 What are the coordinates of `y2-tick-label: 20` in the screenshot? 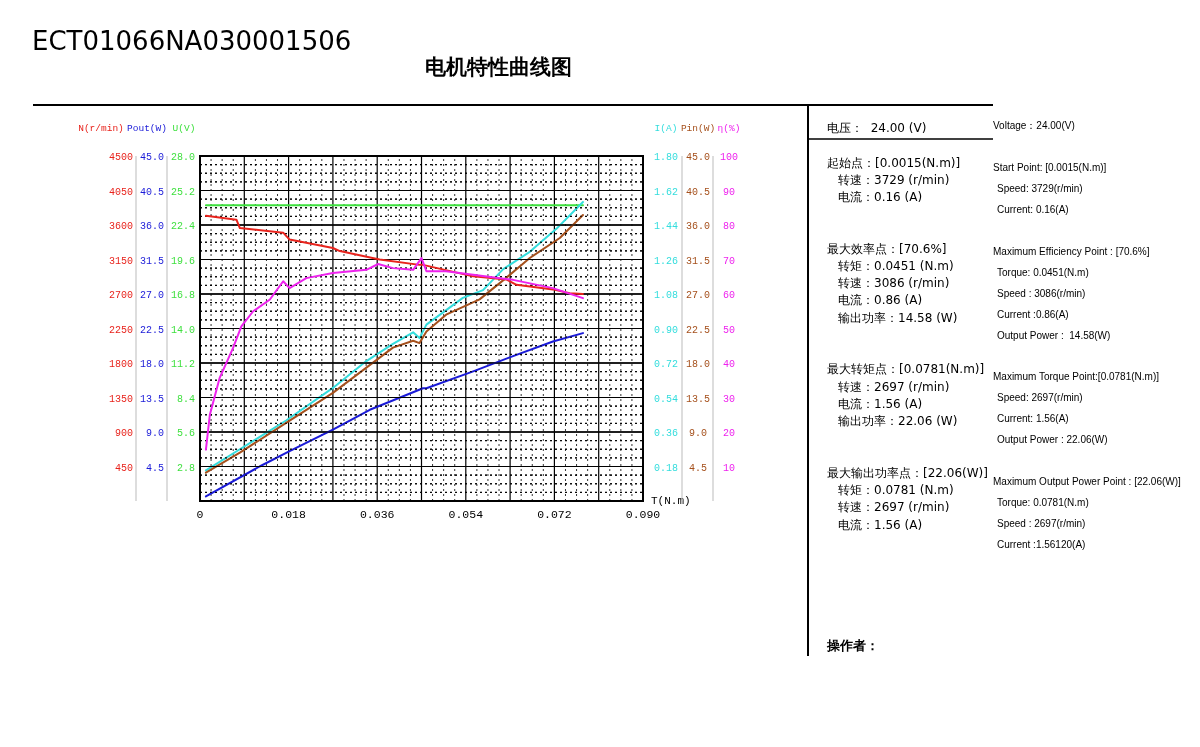 It's located at (729, 433).